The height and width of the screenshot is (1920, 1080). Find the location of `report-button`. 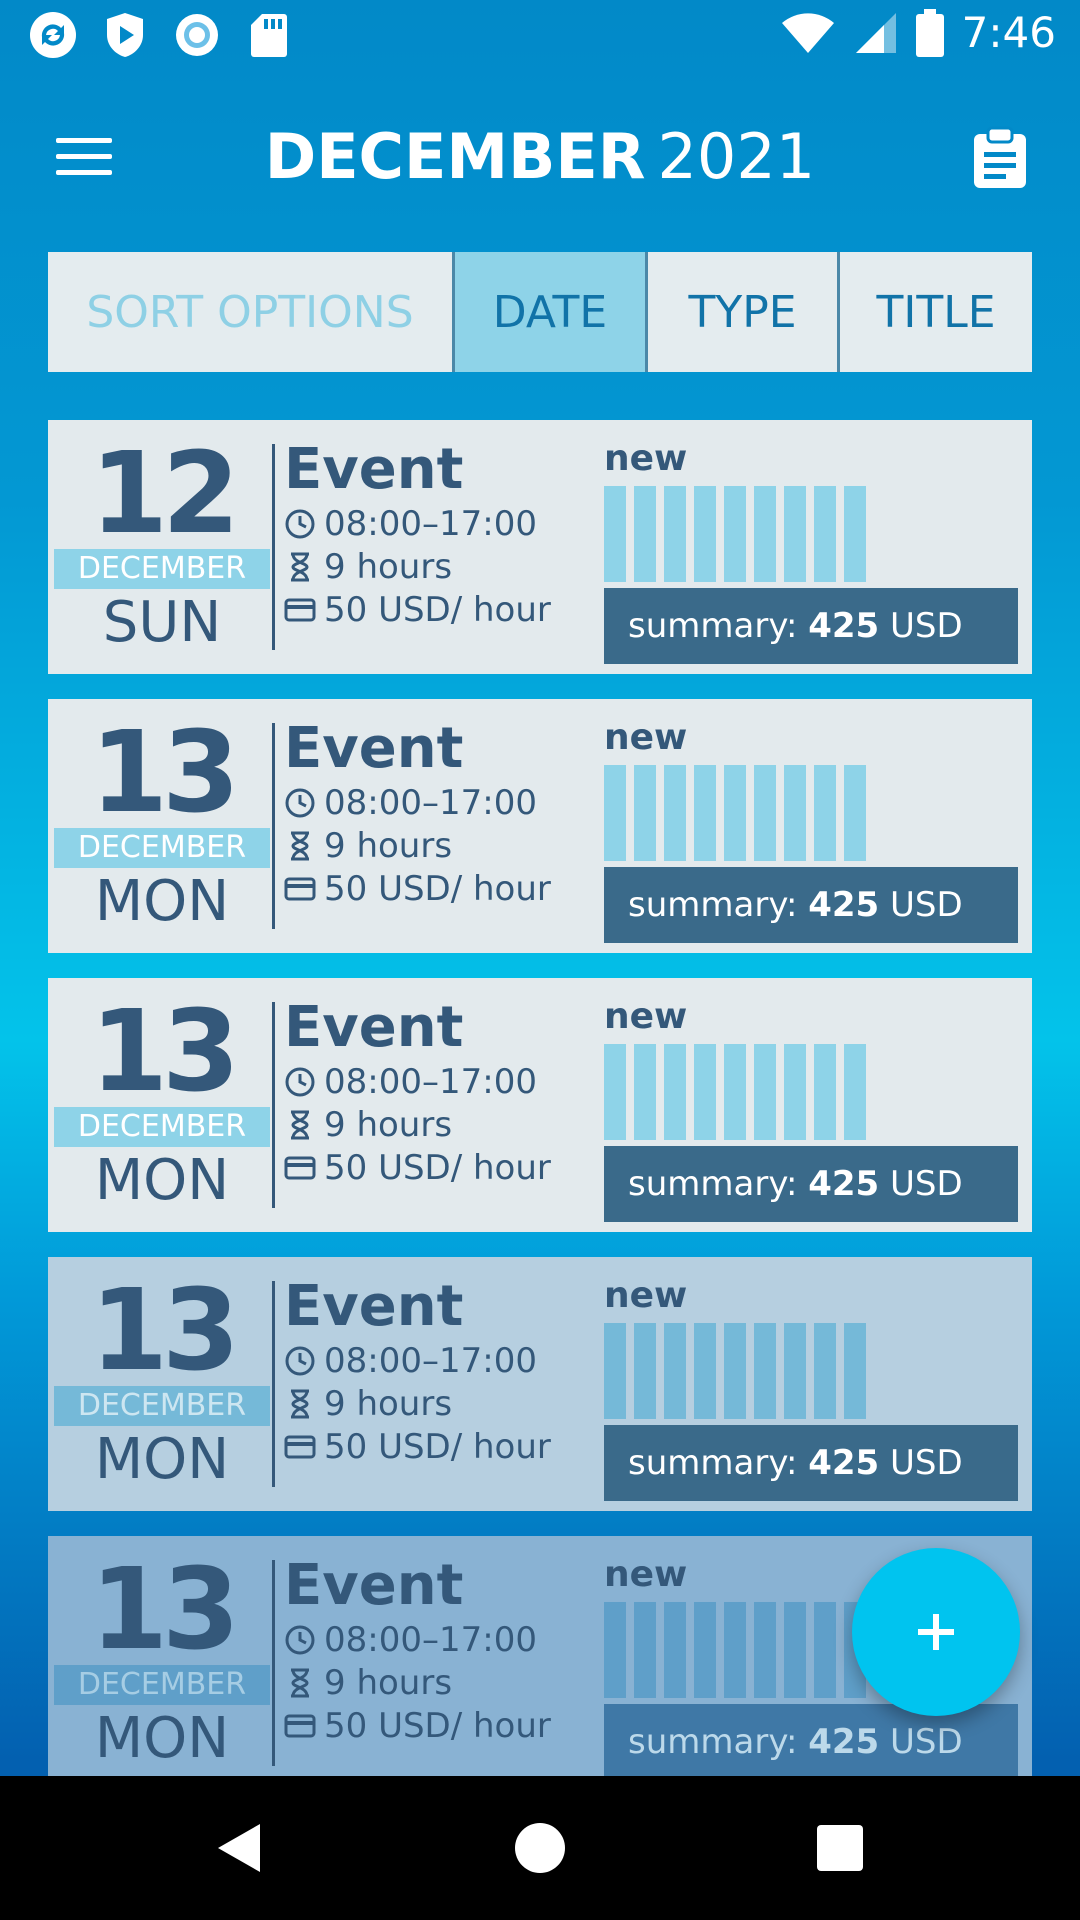

report-button is located at coordinates (1000, 158).